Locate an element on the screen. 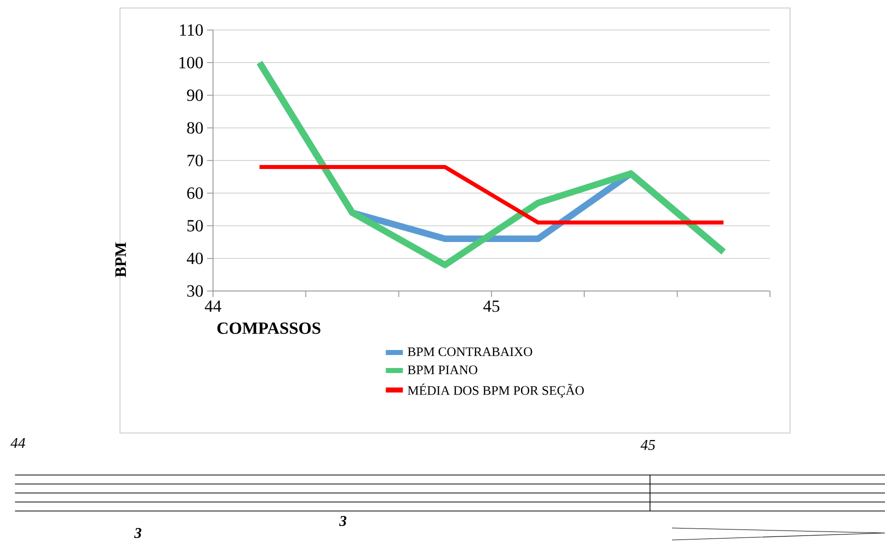  y-tick-label: 90 is located at coordinates (195, 95).